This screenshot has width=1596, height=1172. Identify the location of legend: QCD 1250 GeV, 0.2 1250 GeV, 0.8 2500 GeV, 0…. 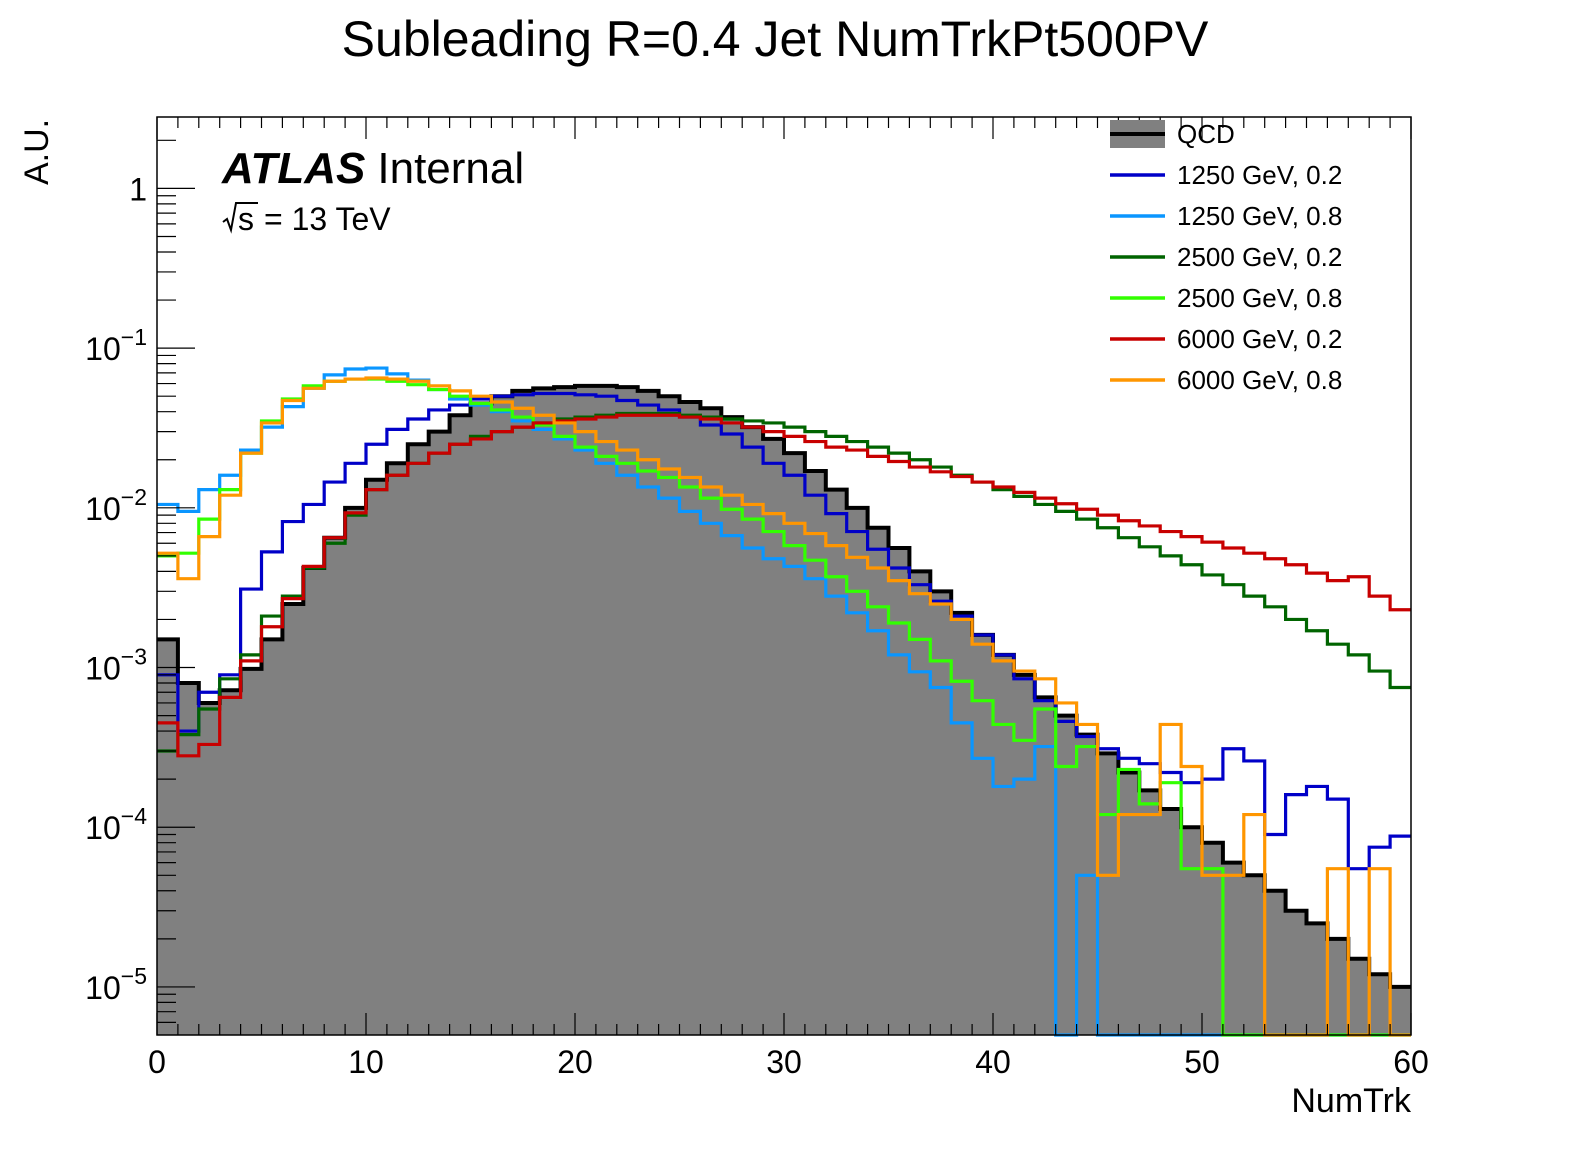
(1226, 257).